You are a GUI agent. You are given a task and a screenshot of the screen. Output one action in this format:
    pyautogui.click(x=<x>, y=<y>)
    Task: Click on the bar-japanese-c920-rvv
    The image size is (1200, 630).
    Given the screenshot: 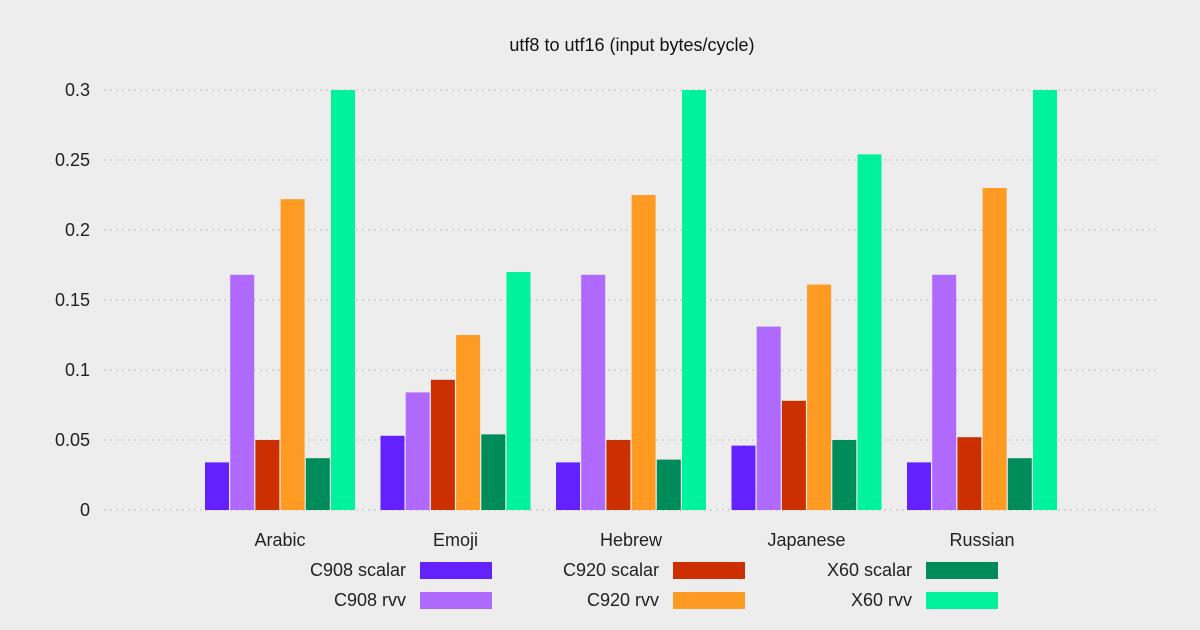 What is the action you would take?
    pyautogui.click(x=819, y=397)
    